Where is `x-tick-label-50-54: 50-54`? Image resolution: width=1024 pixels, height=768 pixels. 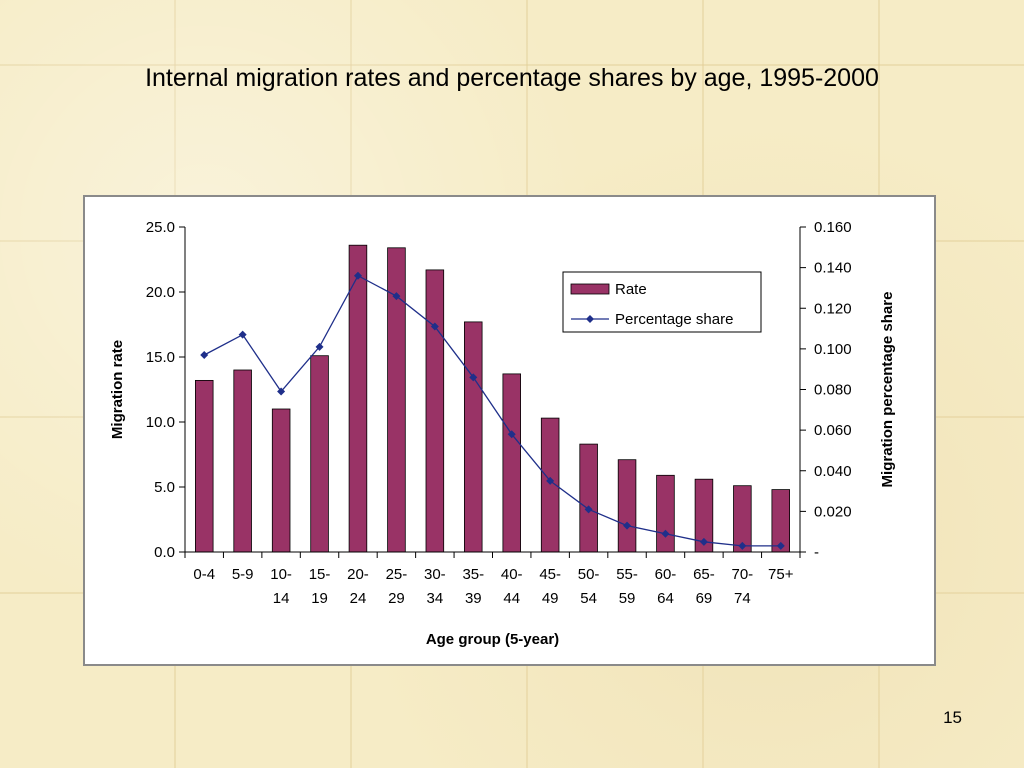 x-tick-label-50-54: 50-54 is located at coordinates (589, 586).